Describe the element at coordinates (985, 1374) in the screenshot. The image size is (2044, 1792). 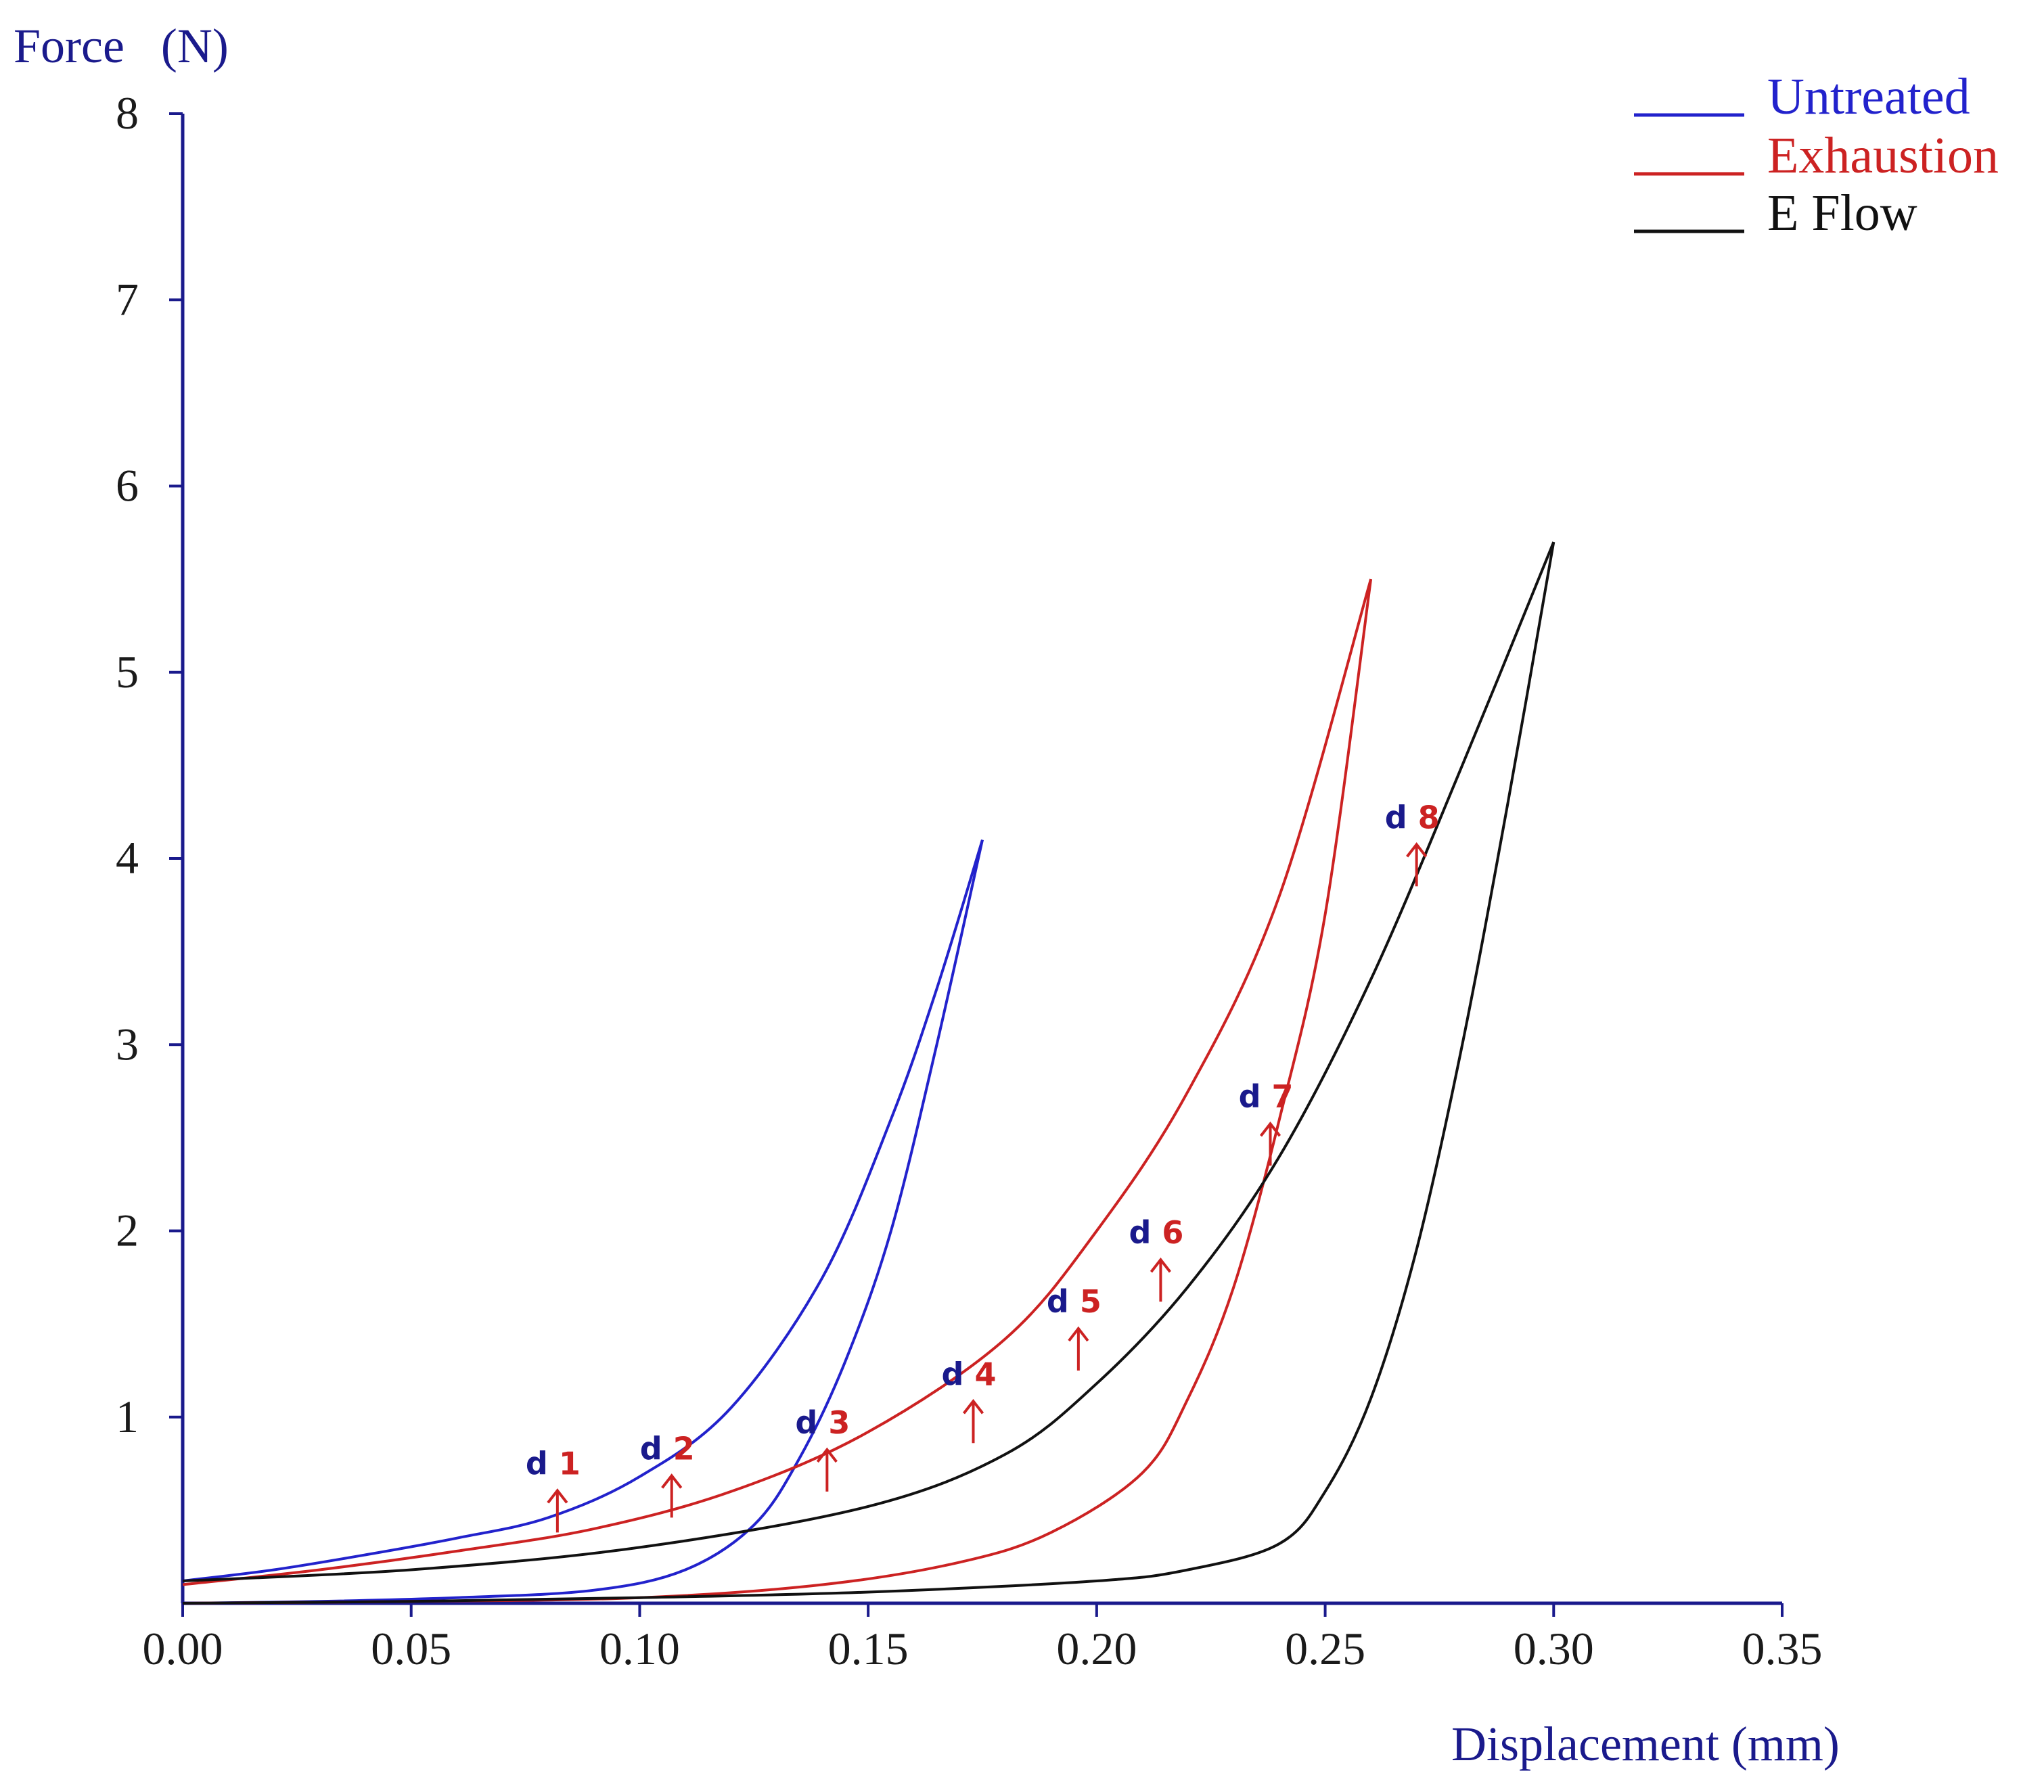
I see `annotation-number: 4` at that location.